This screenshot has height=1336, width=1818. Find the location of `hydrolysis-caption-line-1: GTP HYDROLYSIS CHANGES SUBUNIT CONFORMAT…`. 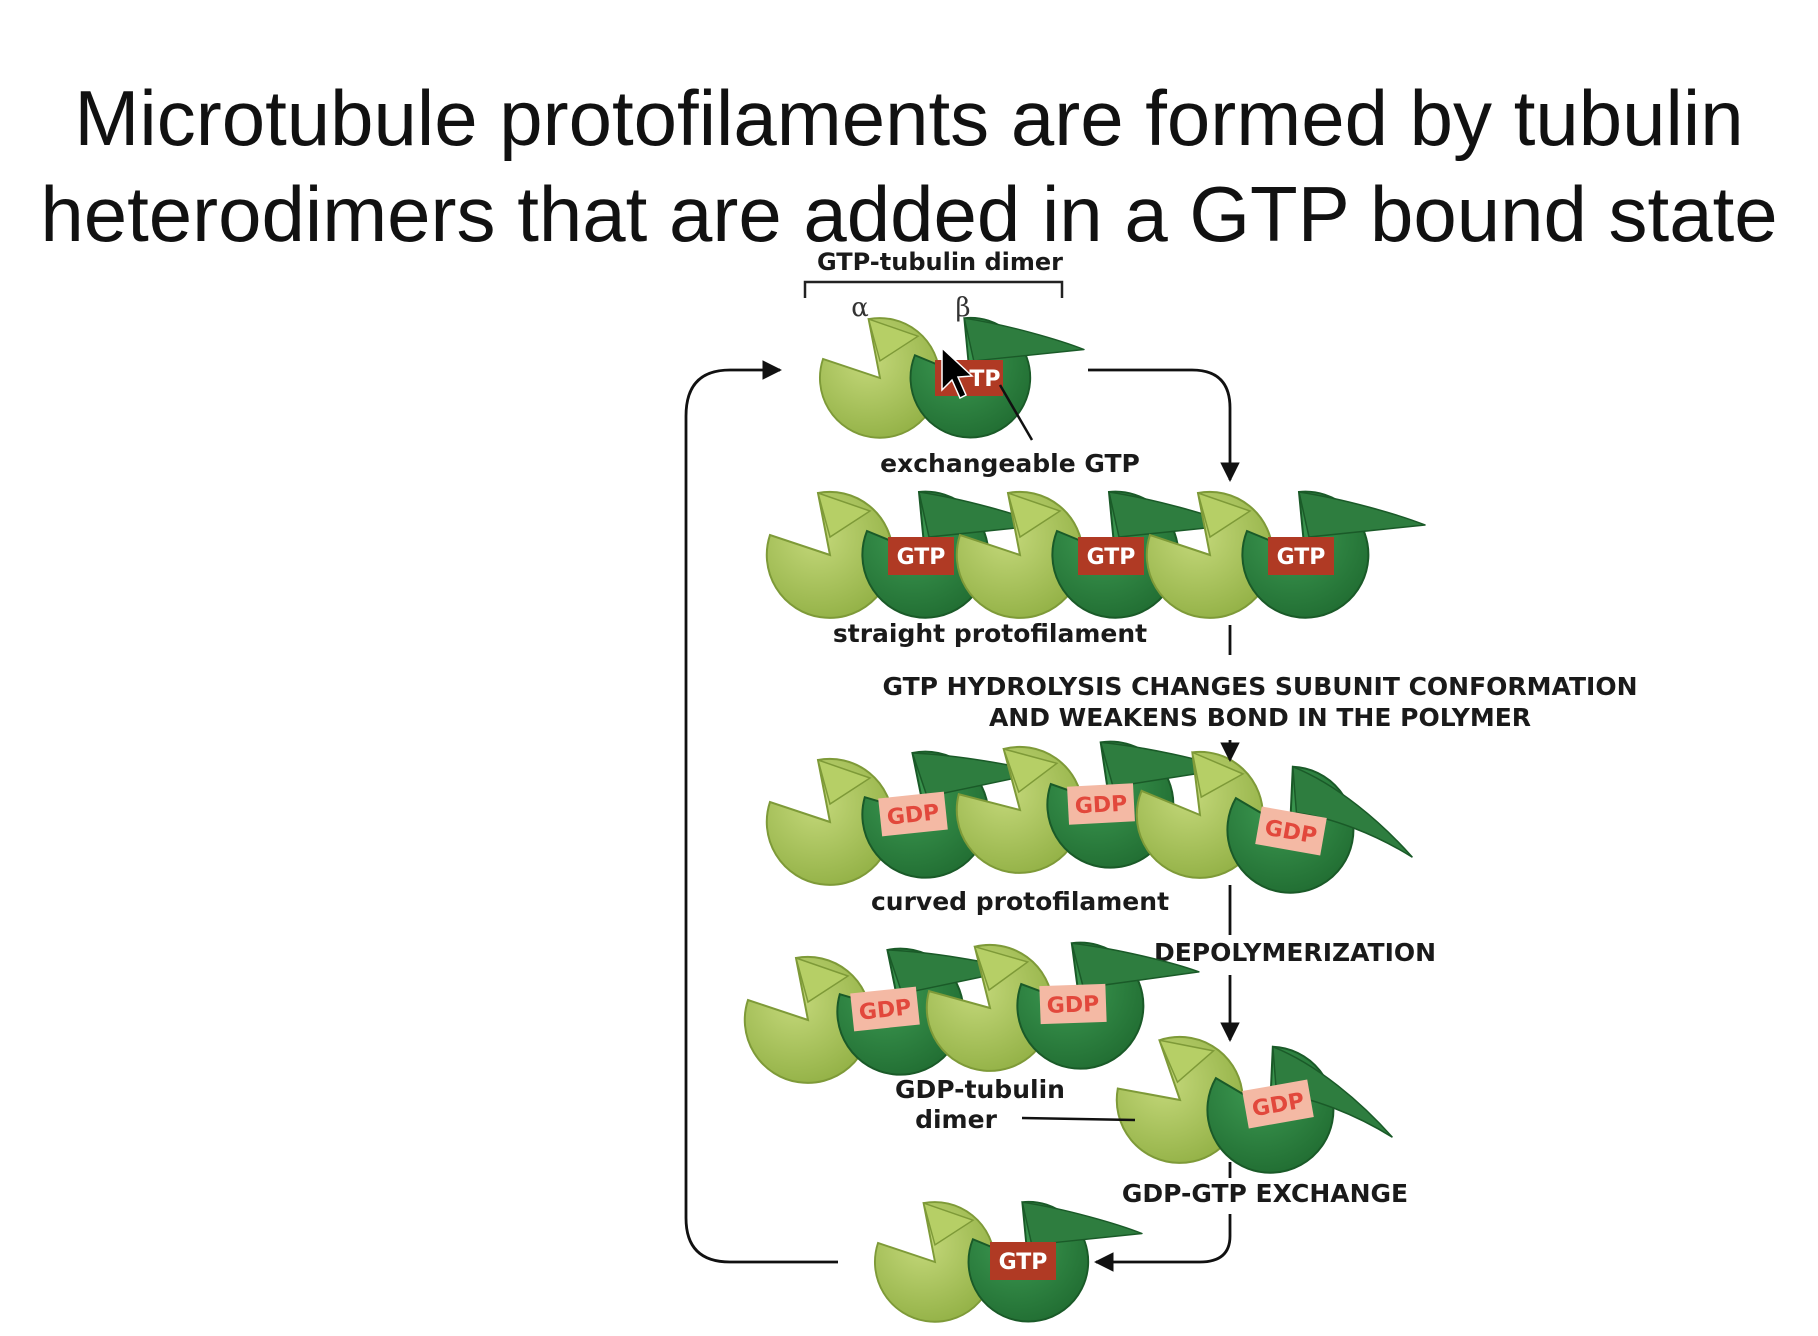

hydrolysis-caption-line-1: GTP HYDROLYSIS CHANGES SUBUNIT CONFORMAT… is located at coordinates (1259, 686).